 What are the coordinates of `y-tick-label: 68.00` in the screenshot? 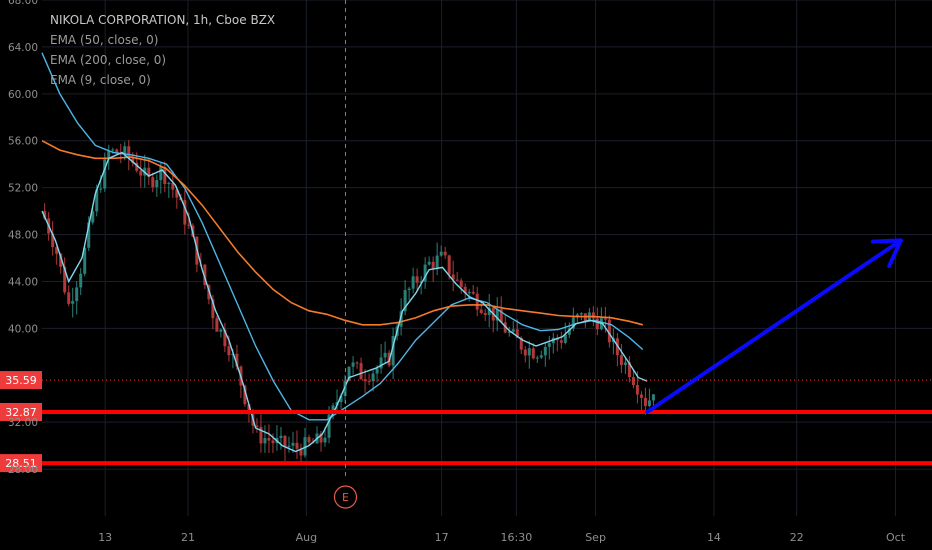 It's located at (23, 3).